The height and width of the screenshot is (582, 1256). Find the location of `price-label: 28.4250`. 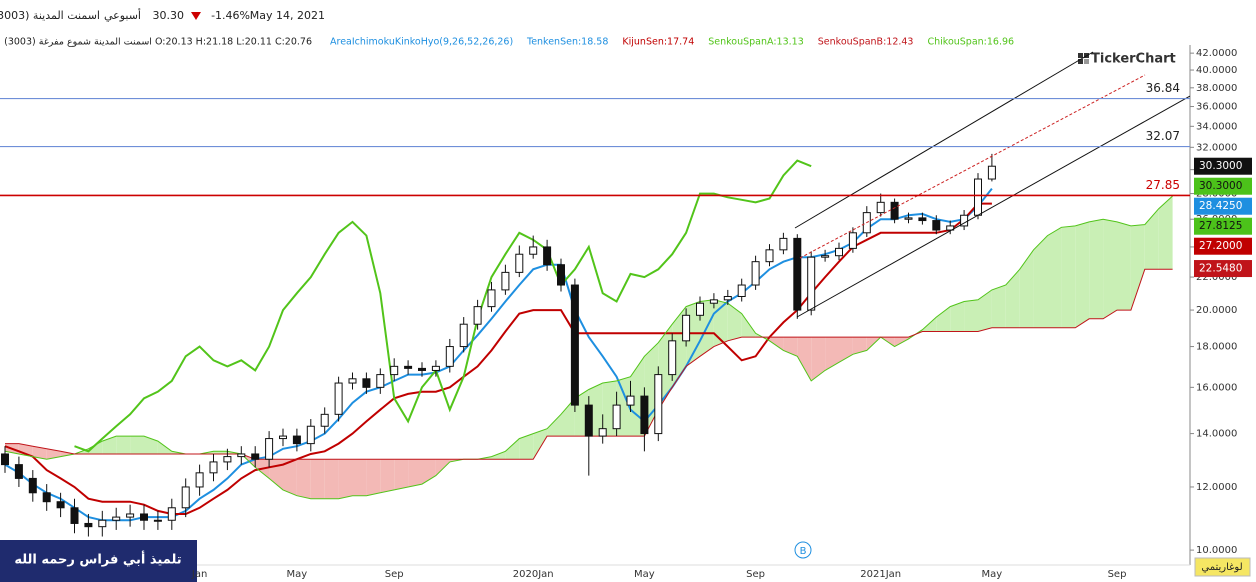

price-label: 28.4250 is located at coordinates (1220, 206).